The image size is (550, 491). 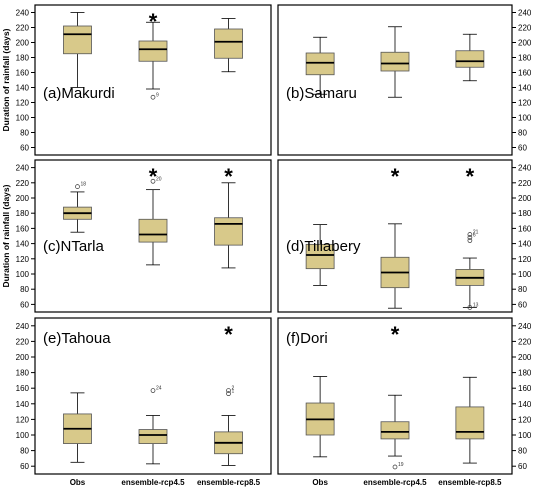 I want to click on panel-2: 60 80 100 120 140 160 180 200 220 240 (b)Samaru, so click(x=404, y=80).